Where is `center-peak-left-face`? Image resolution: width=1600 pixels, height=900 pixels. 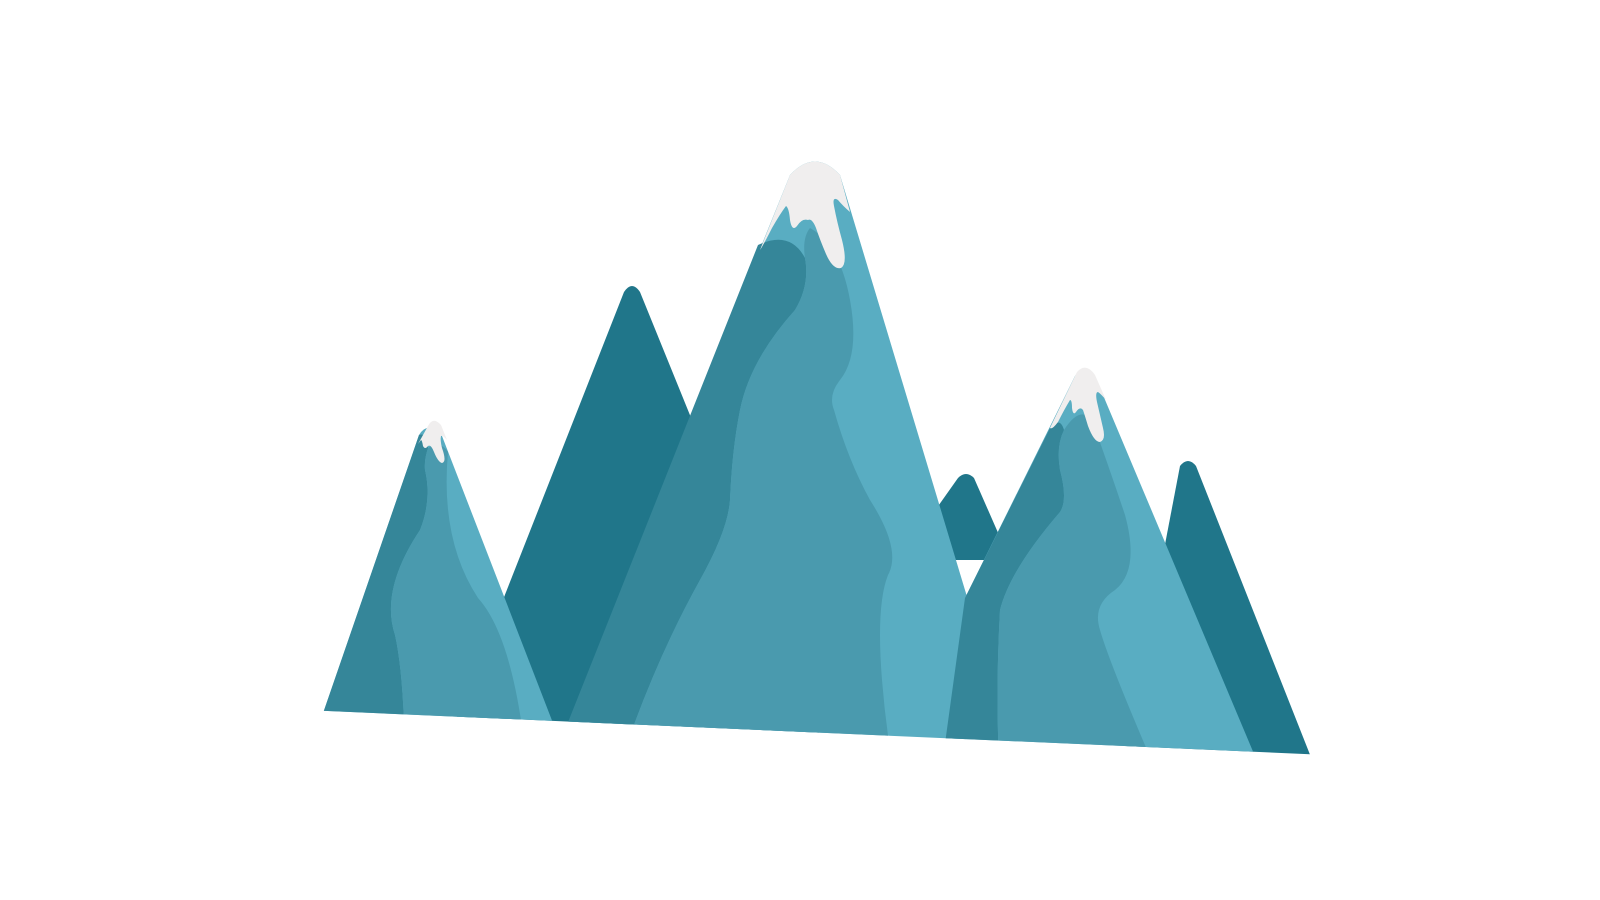 center-peak-left-face is located at coordinates (676, 503).